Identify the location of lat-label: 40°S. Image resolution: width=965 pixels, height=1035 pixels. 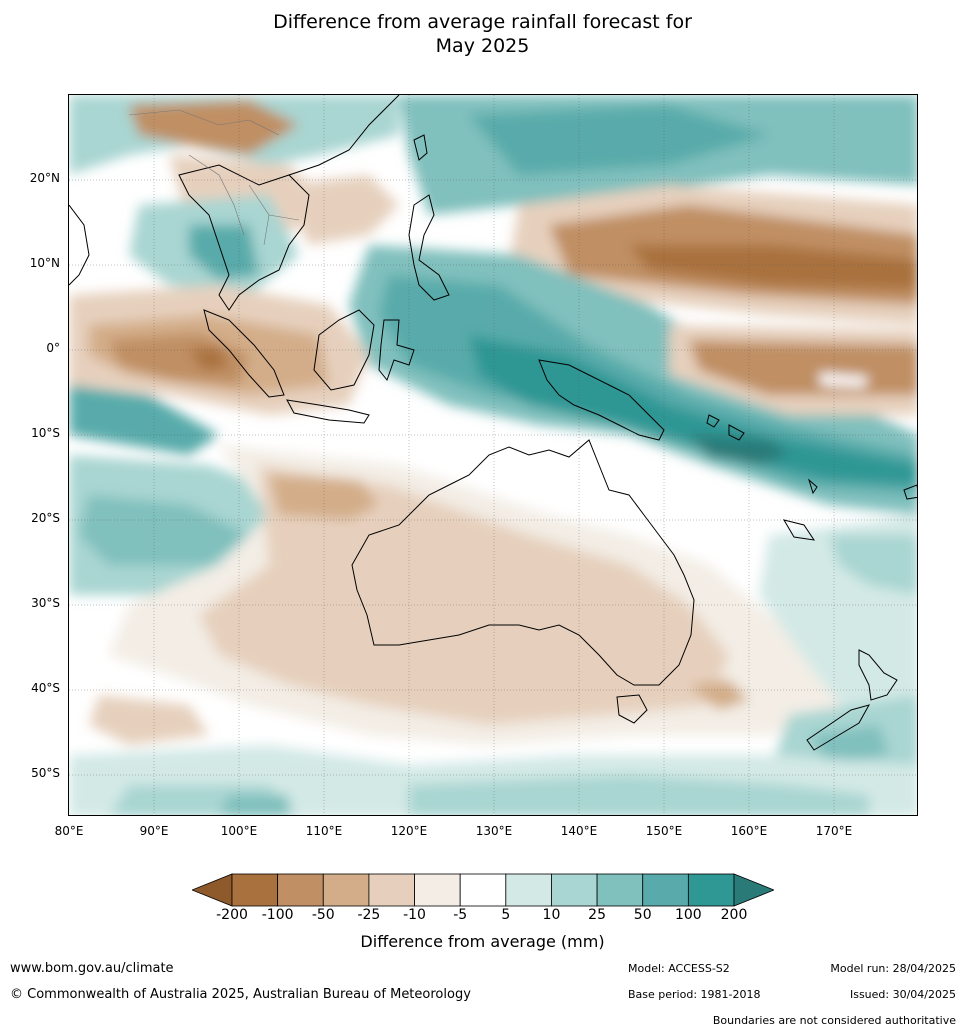
(45, 688).